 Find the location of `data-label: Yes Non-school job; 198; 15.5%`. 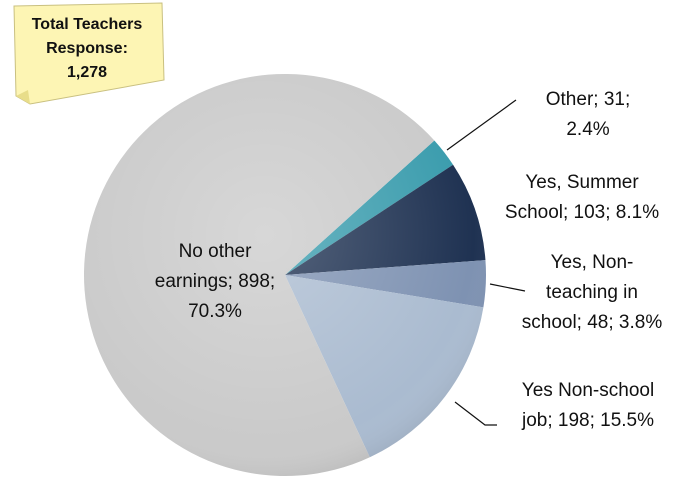

data-label: Yes Non-school job; 198; 15.5% is located at coordinates (587, 405).